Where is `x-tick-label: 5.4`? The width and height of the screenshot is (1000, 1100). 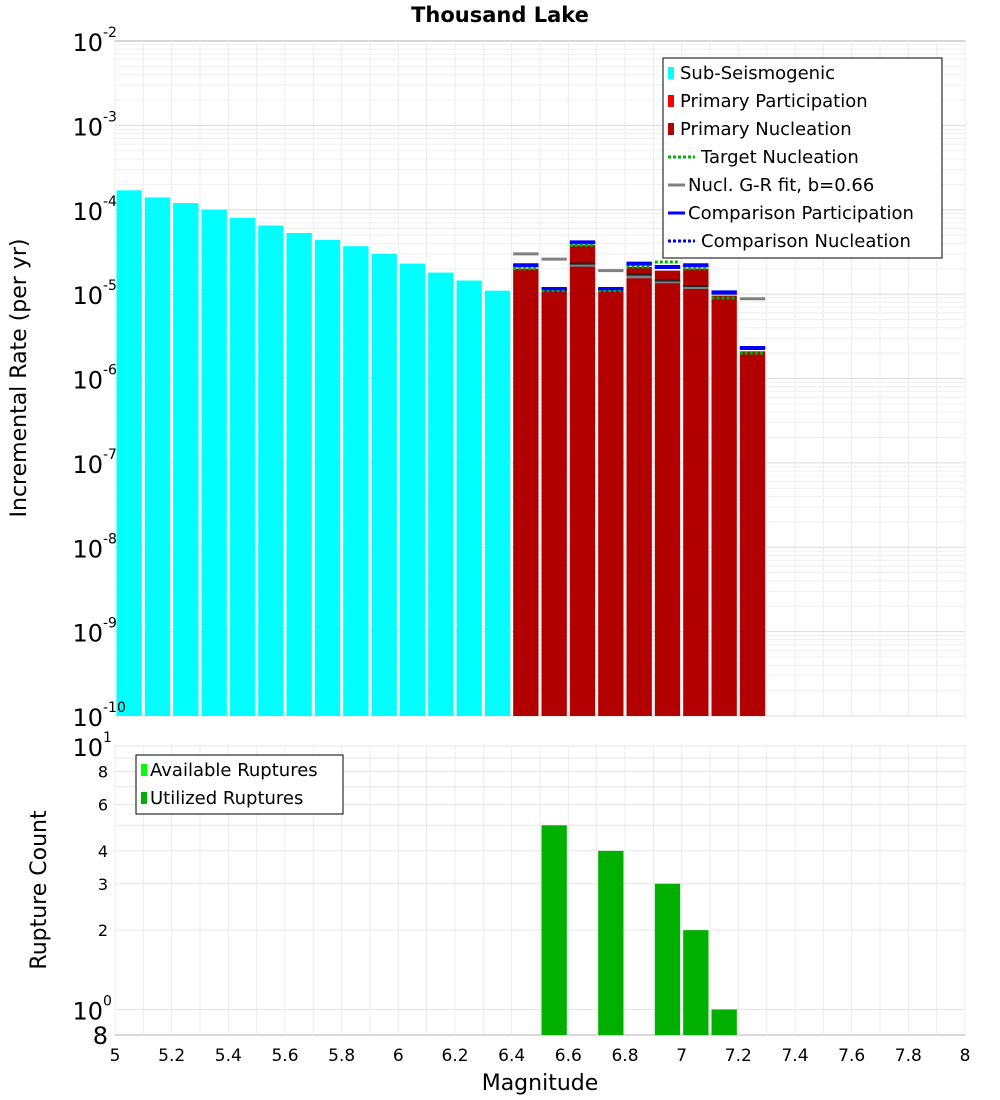 x-tick-label: 5.4 is located at coordinates (228, 1056).